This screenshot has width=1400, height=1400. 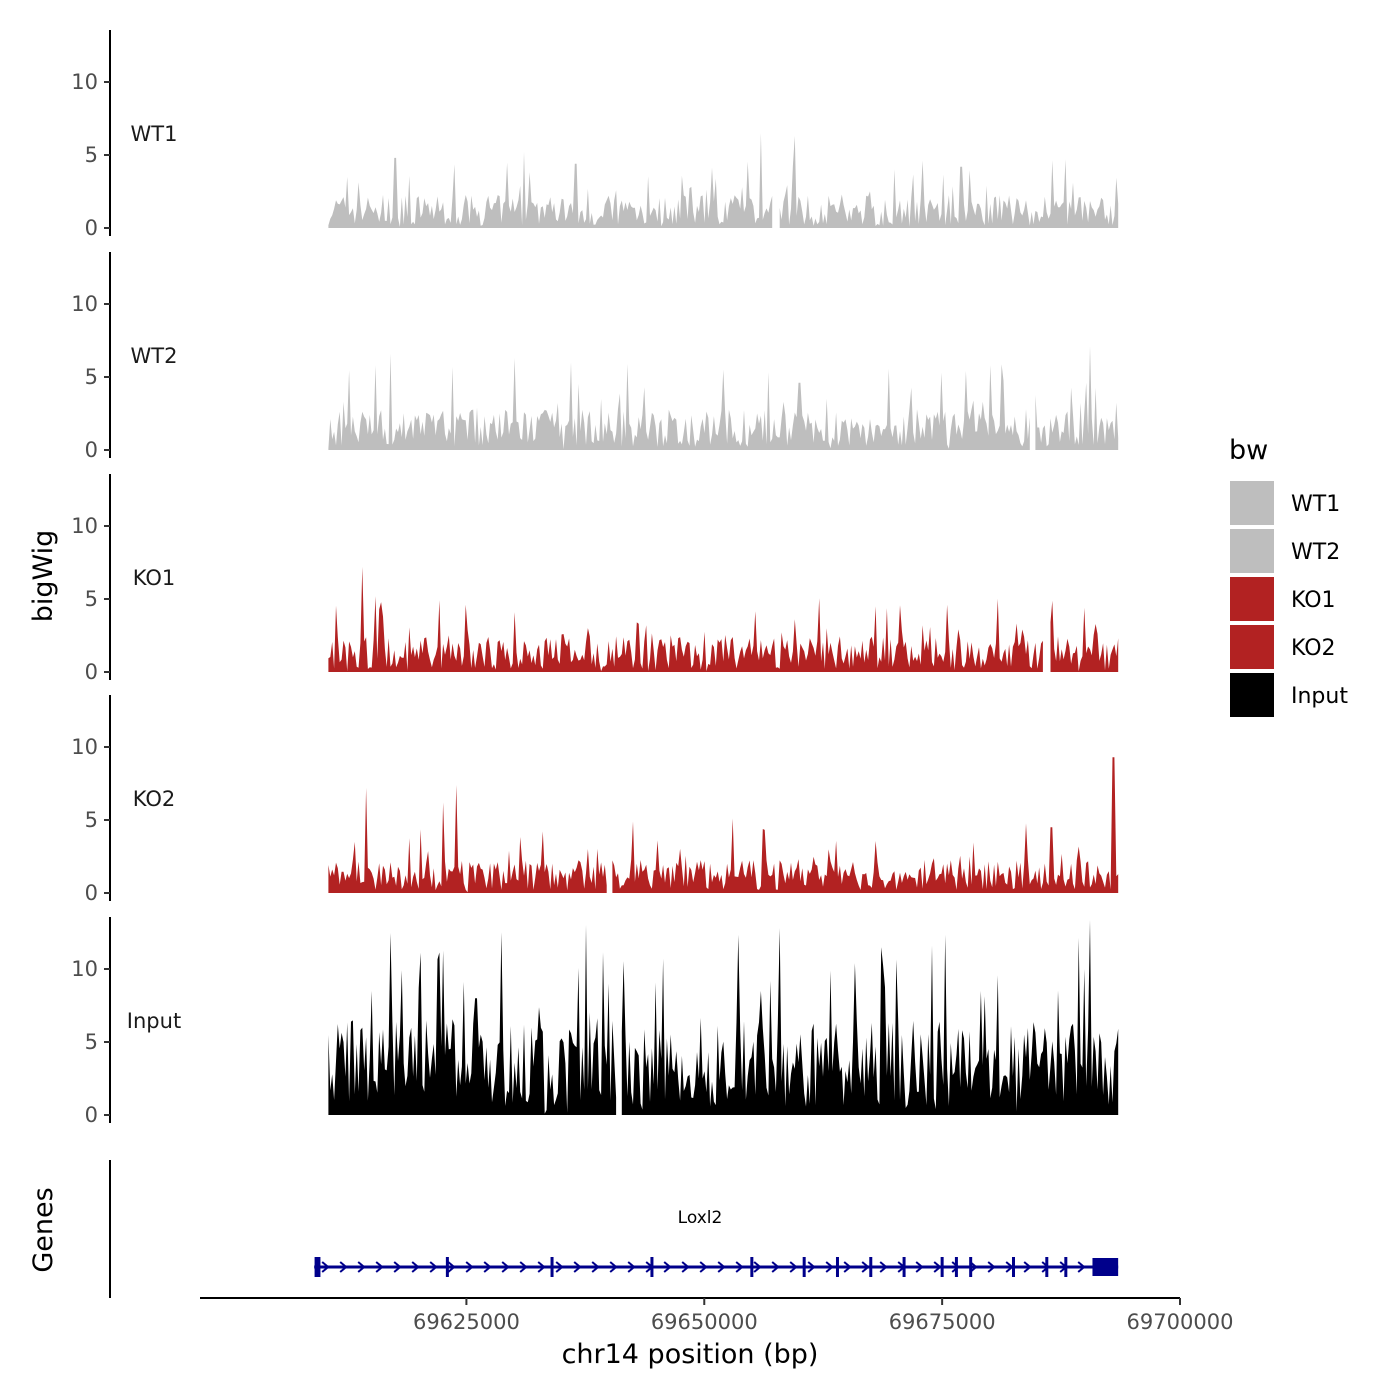 What do you see at coordinates (614, 1229) in the screenshot?
I see `gene-track` at bounding box center [614, 1229].